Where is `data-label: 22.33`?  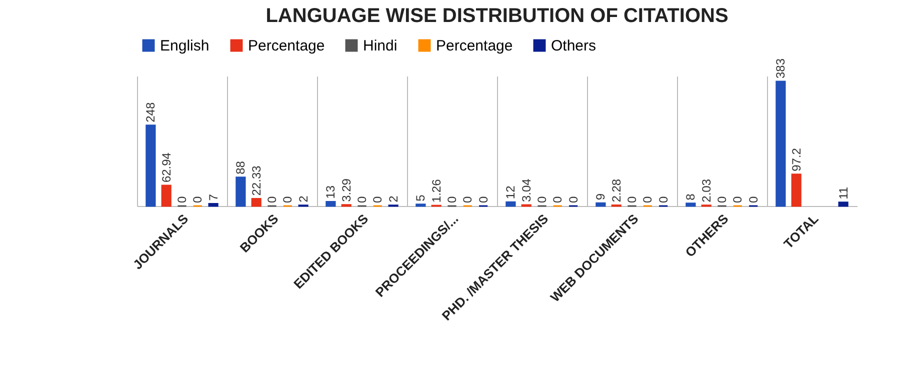 data-label: 22.33 is located at coordinates (256, 180).